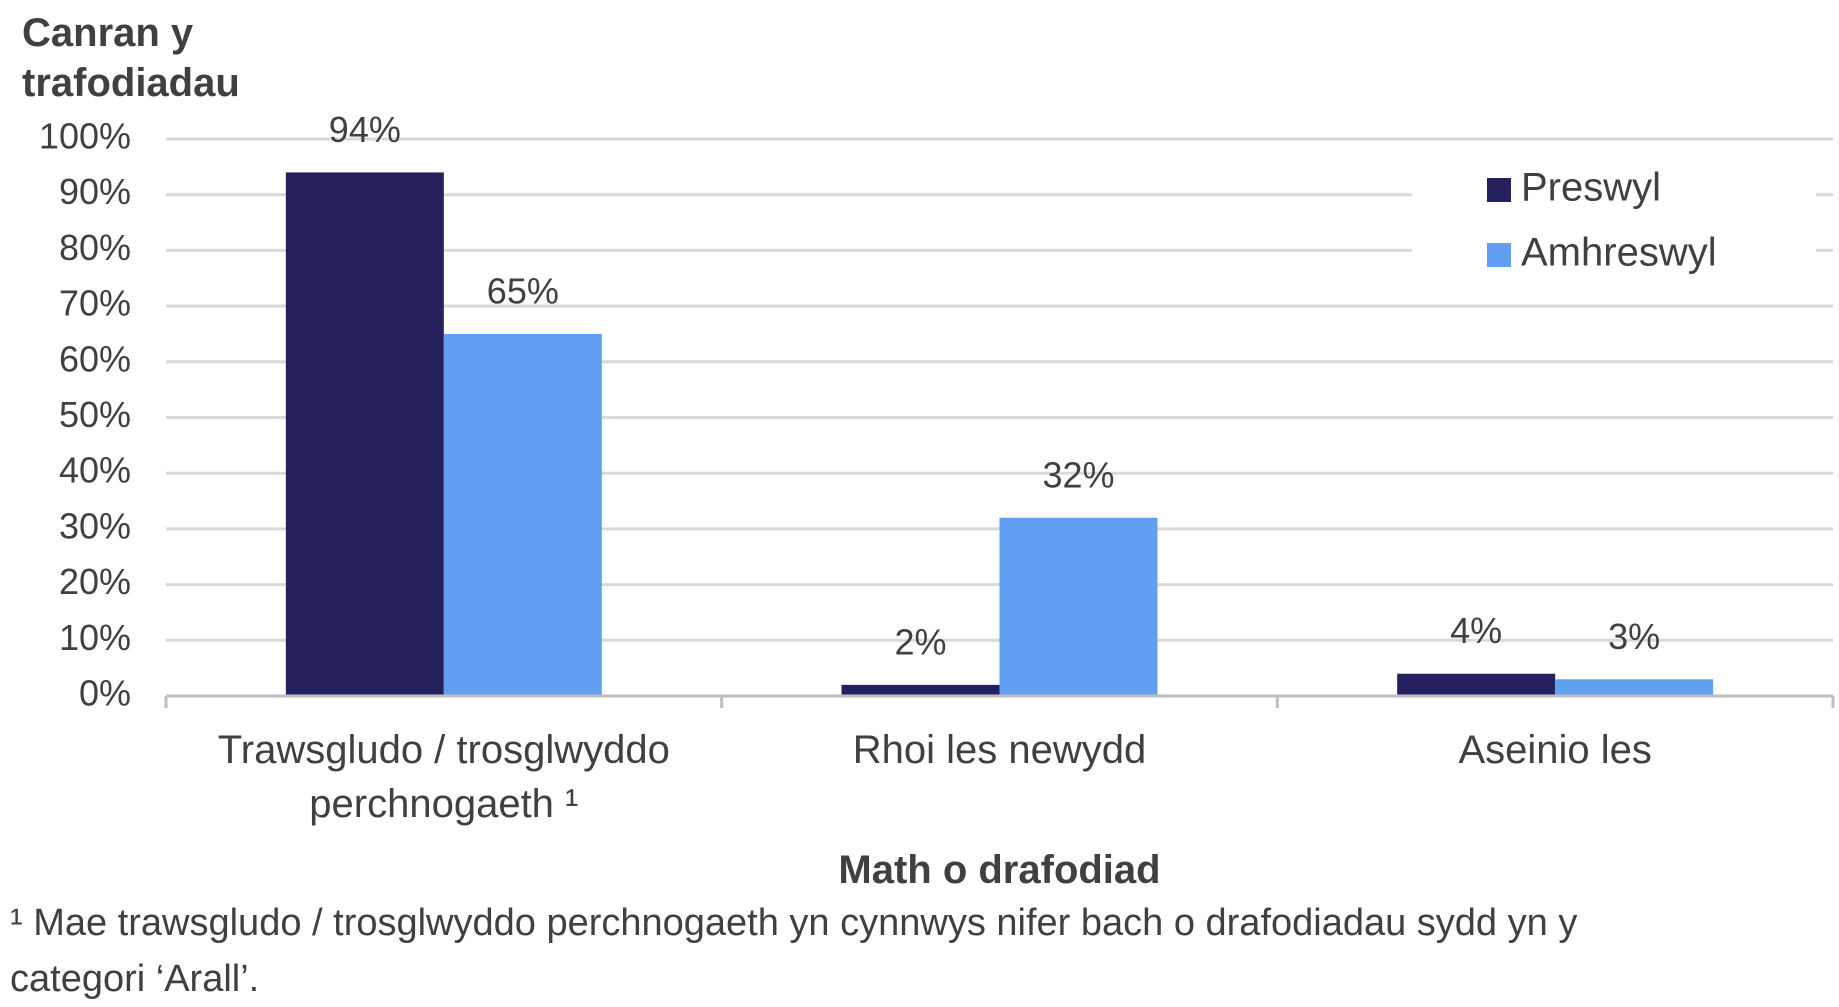 The height and width of the screenshot is (1007, 1839). I want to click on legend-label: Preswyl, so click(1591, 188).